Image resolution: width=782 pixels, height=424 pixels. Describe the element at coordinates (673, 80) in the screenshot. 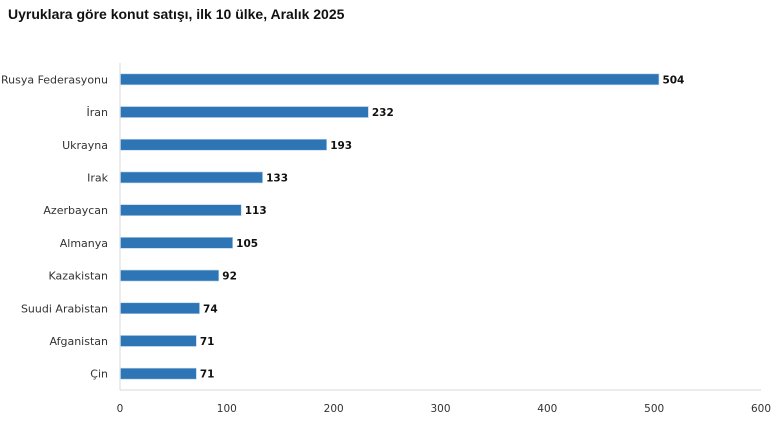

I see `data-label: 504` at that location.